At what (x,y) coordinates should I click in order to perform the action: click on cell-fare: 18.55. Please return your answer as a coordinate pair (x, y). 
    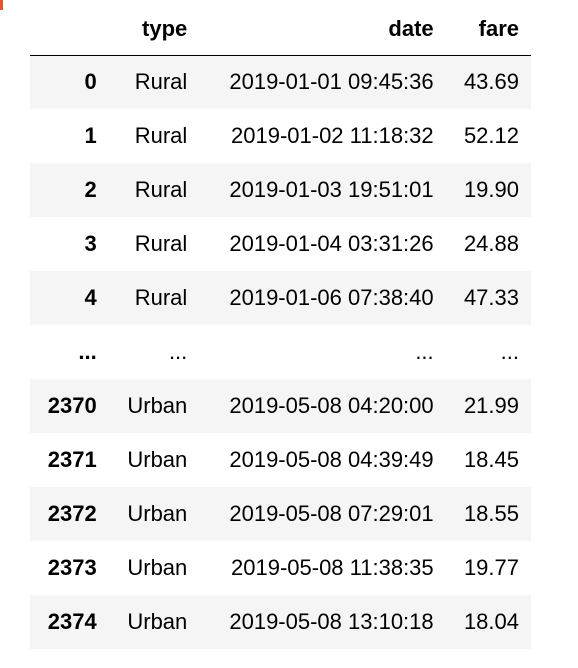
    Looking at the image, I should click on (491, 513).